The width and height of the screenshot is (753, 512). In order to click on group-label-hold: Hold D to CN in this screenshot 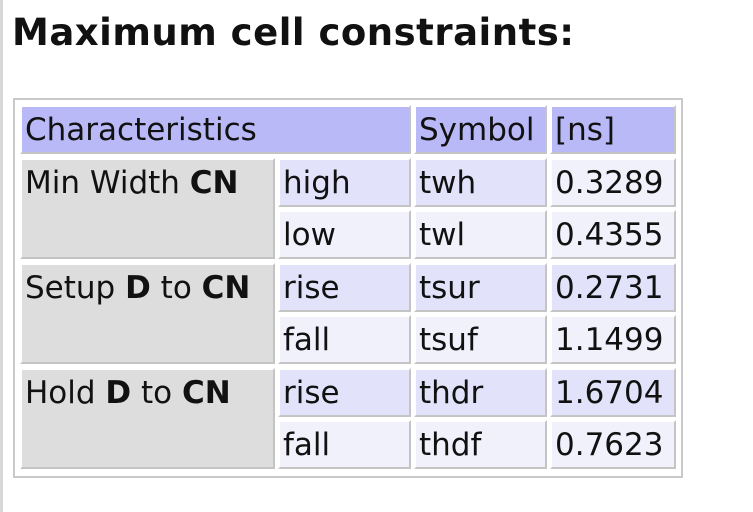, I will do `click(147, 418)`.